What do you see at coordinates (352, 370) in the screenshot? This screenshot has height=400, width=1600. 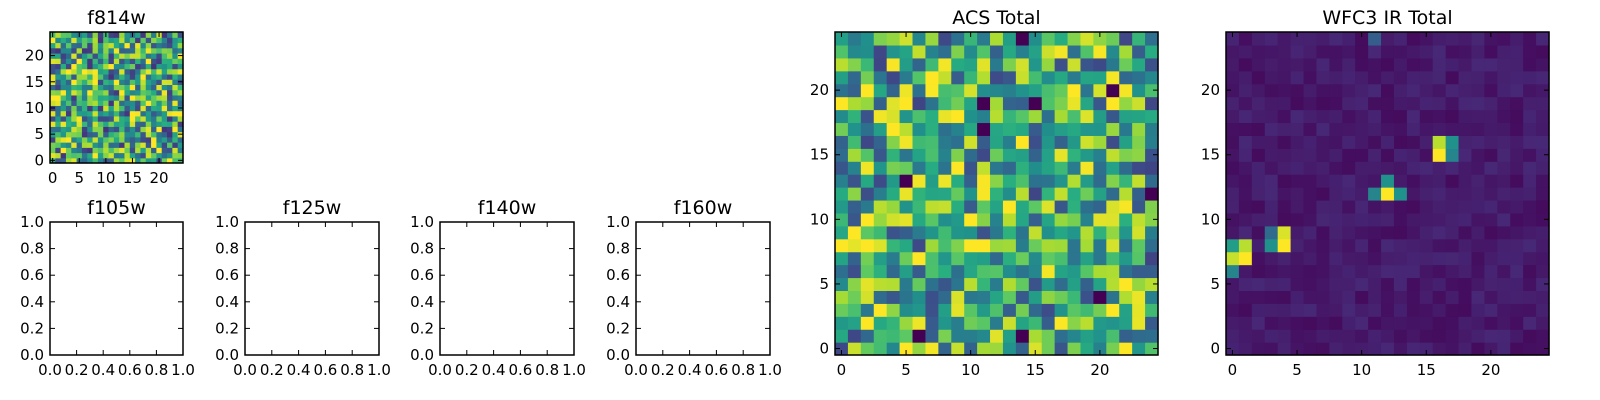 I see `x-tick-label: 0.8` at bounding box center [352, 370].